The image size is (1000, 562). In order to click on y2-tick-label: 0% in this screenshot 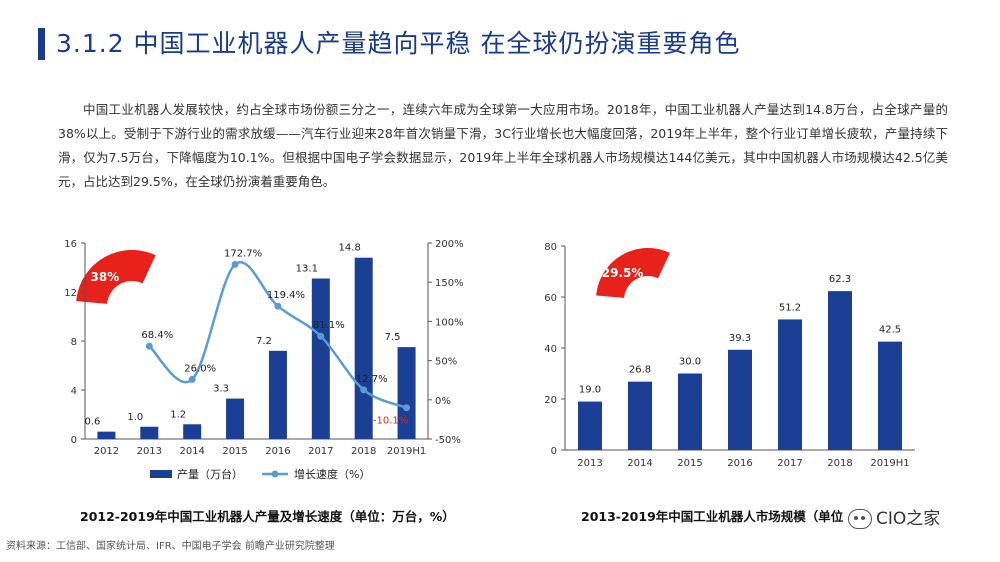, I will do `click(443, 401)`.